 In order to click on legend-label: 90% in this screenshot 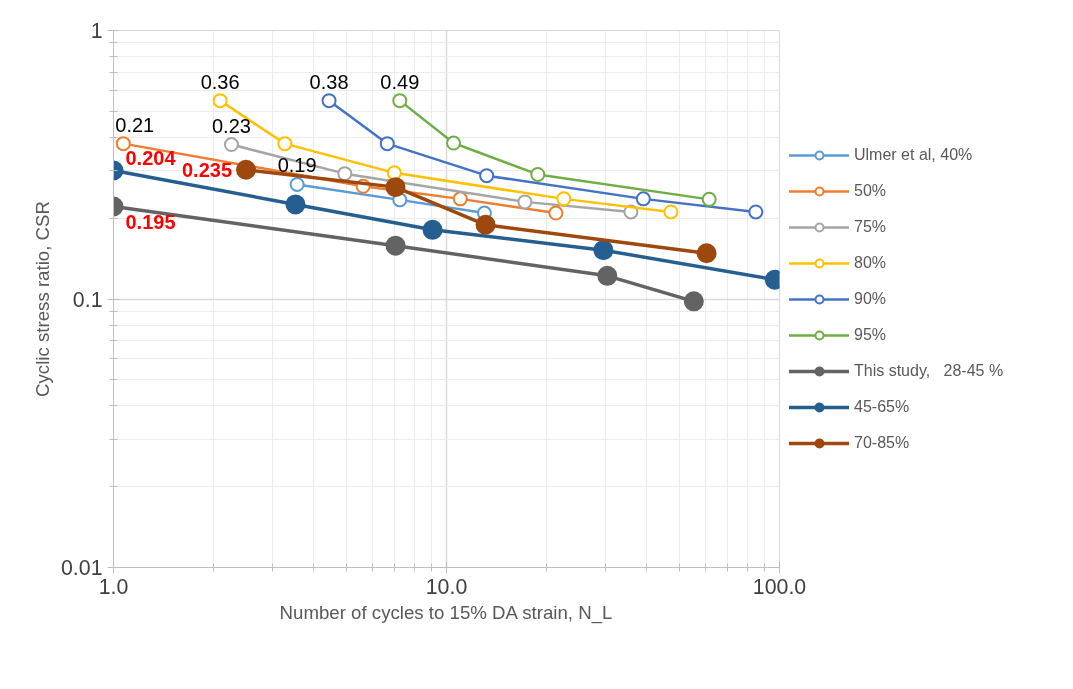, I will do `click(871, 298)`.